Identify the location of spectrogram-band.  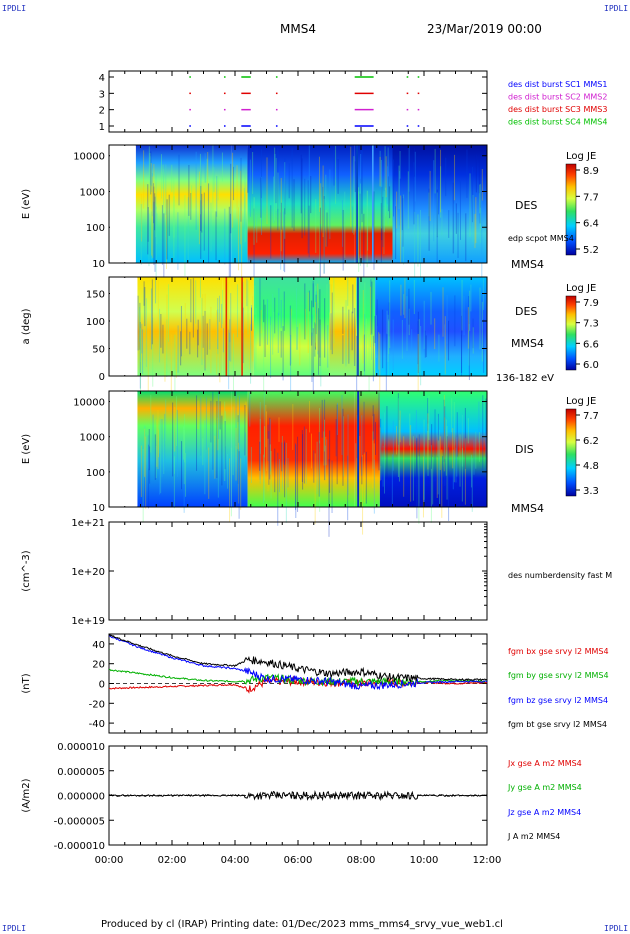
(184, 449).